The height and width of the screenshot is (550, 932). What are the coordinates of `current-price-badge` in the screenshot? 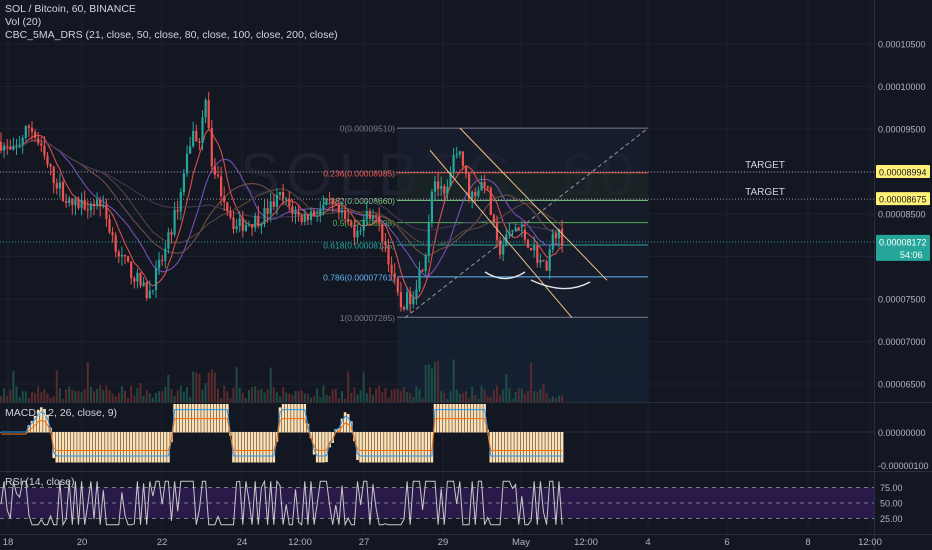 It's located at (903, 247).